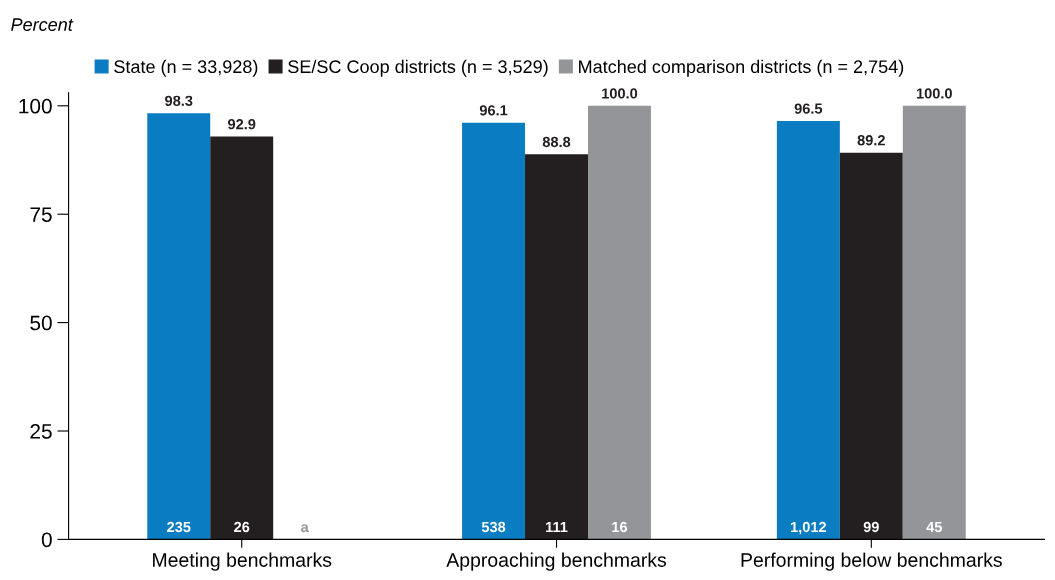  I want to click on data-label: 98.3, so click(179, 100).